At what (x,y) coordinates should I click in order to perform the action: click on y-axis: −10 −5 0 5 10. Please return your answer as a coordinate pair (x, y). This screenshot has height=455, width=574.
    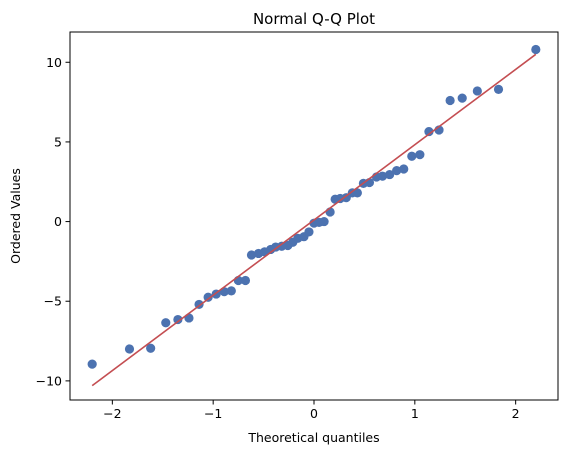
    Looking at the image, I should click on (53, 221).